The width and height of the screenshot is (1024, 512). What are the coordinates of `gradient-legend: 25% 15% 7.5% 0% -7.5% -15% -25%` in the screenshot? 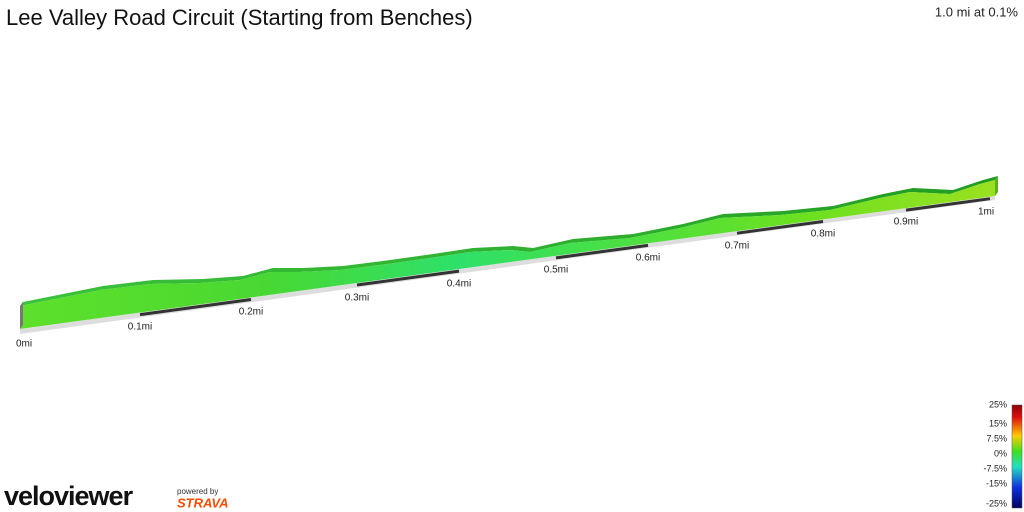 It's located at (995, 453).